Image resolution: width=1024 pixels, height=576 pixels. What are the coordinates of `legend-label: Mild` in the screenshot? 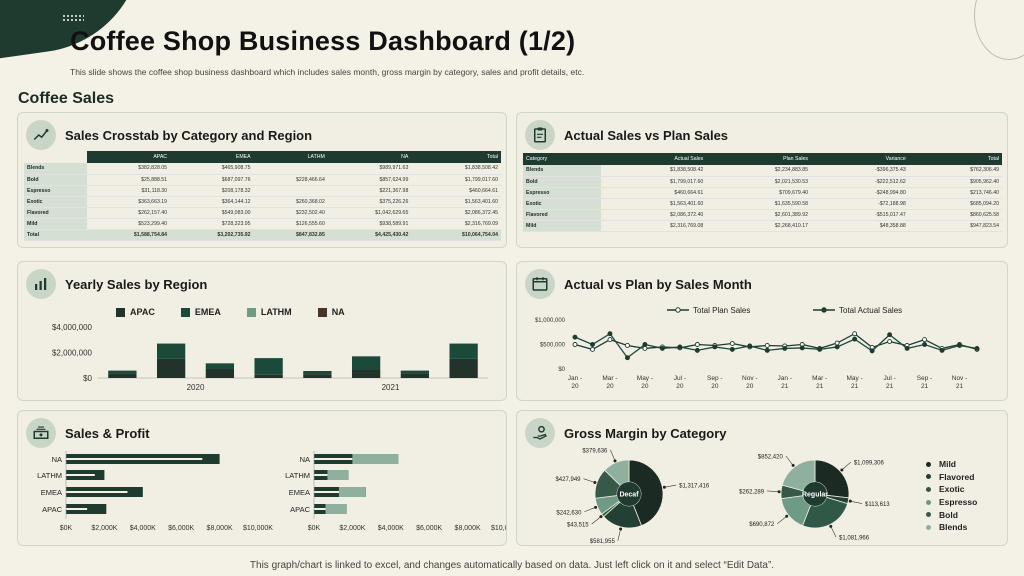 It's located at (947, 464).